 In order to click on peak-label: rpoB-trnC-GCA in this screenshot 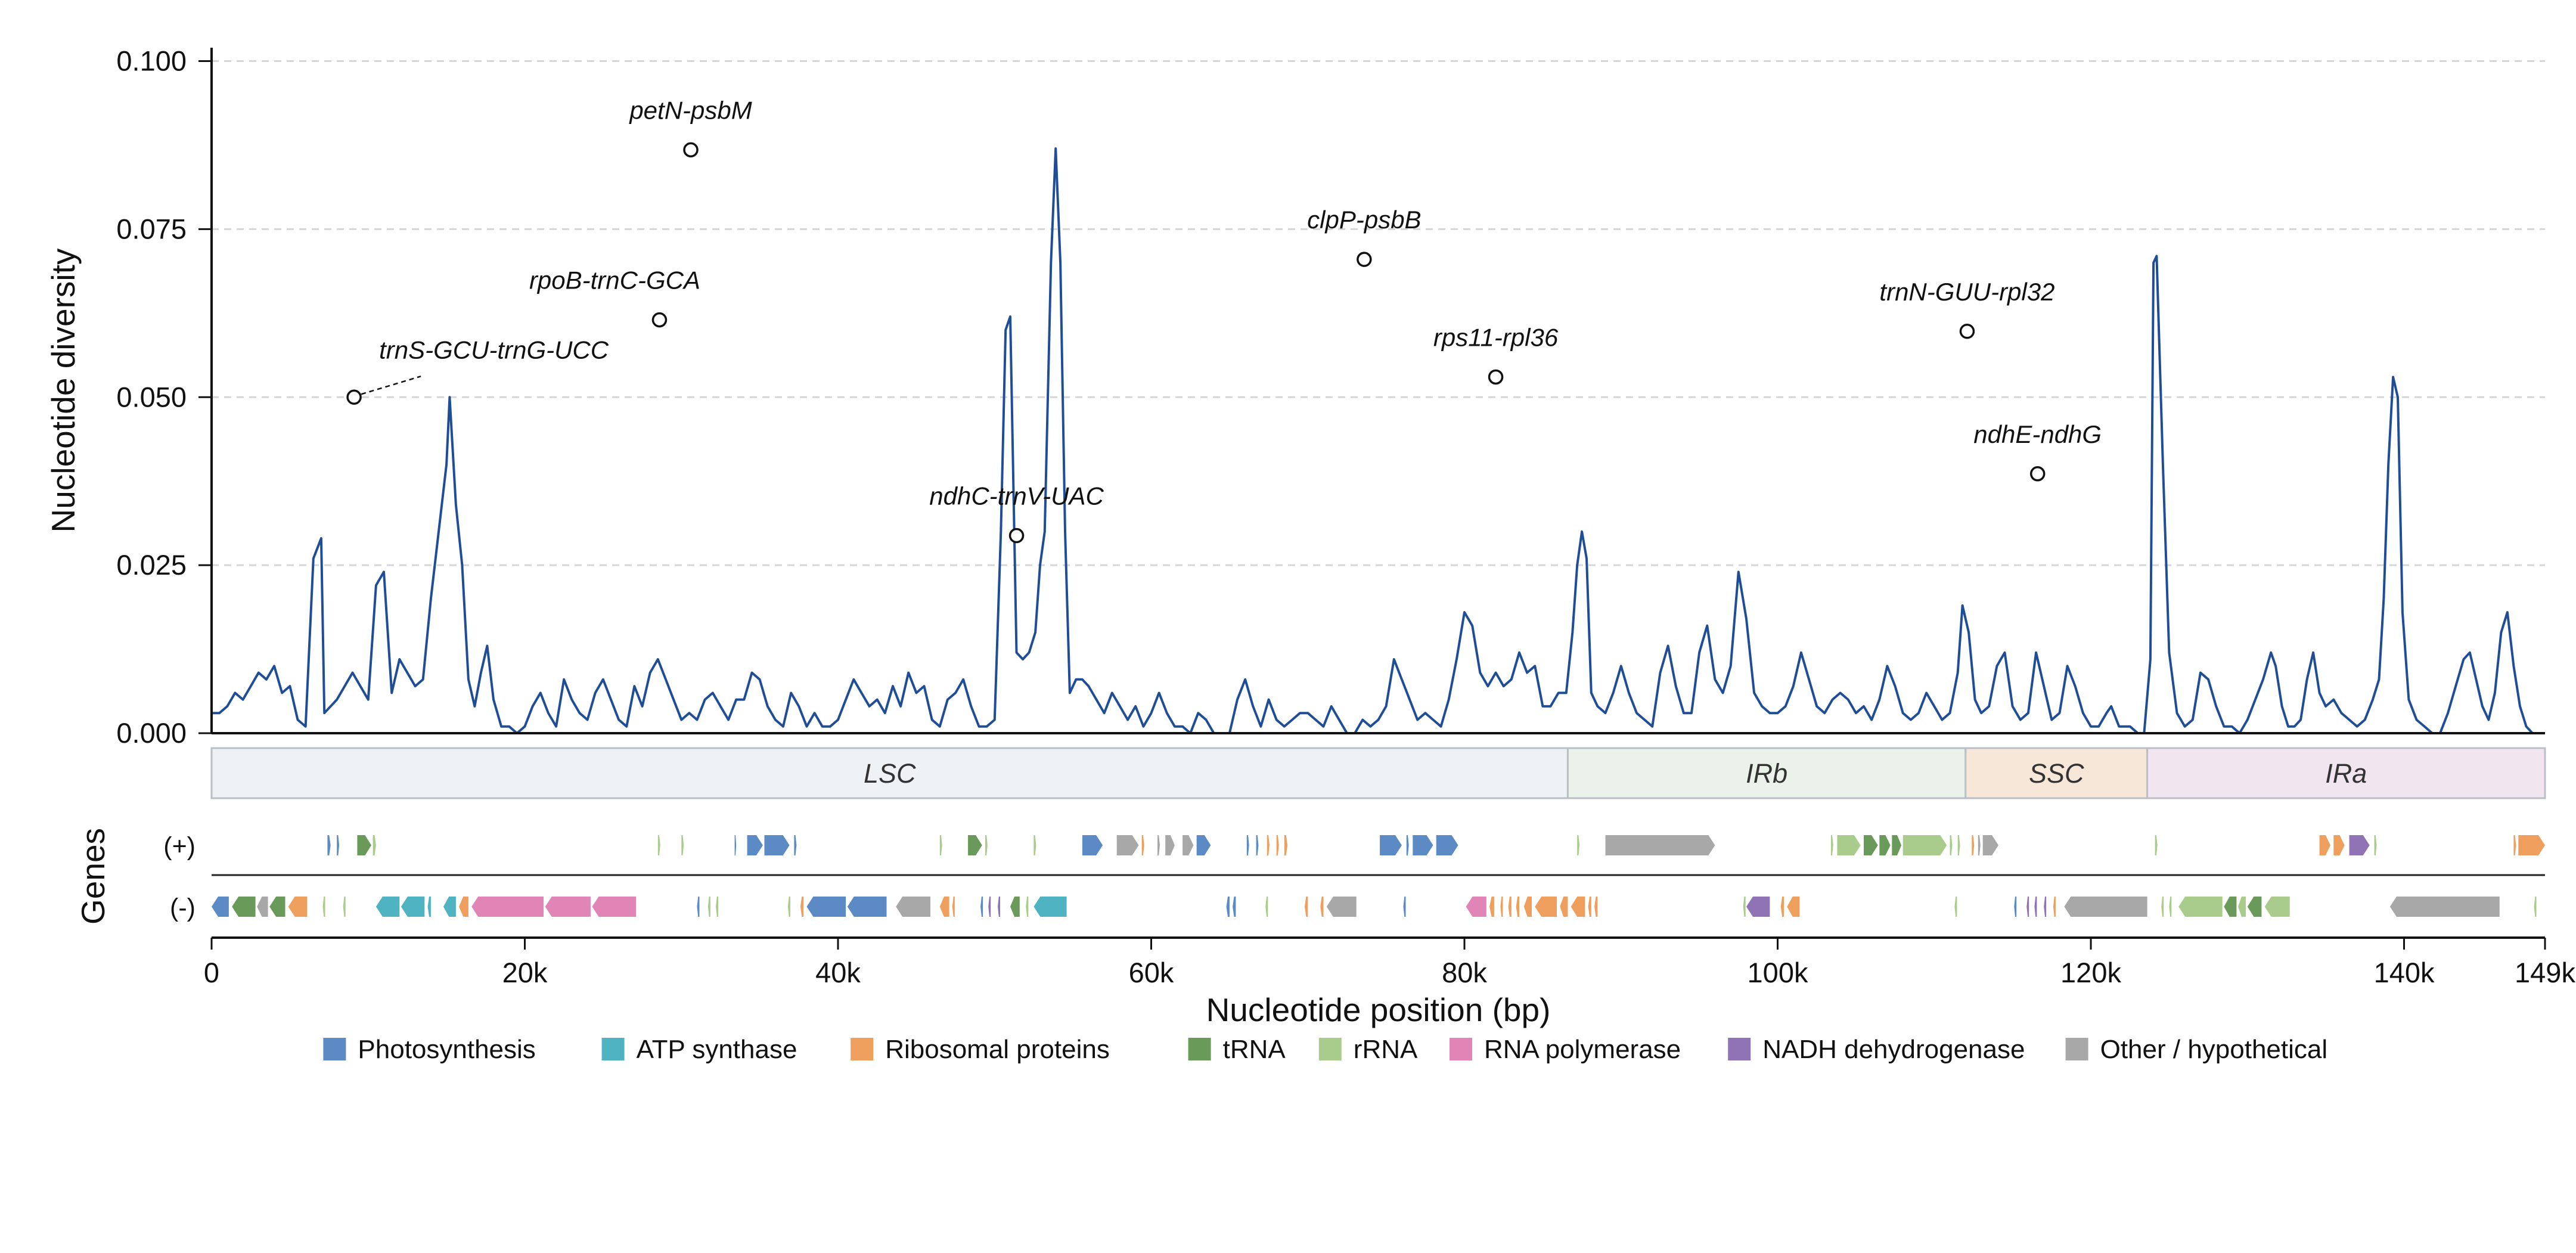, I will do `click(615, 280)`.